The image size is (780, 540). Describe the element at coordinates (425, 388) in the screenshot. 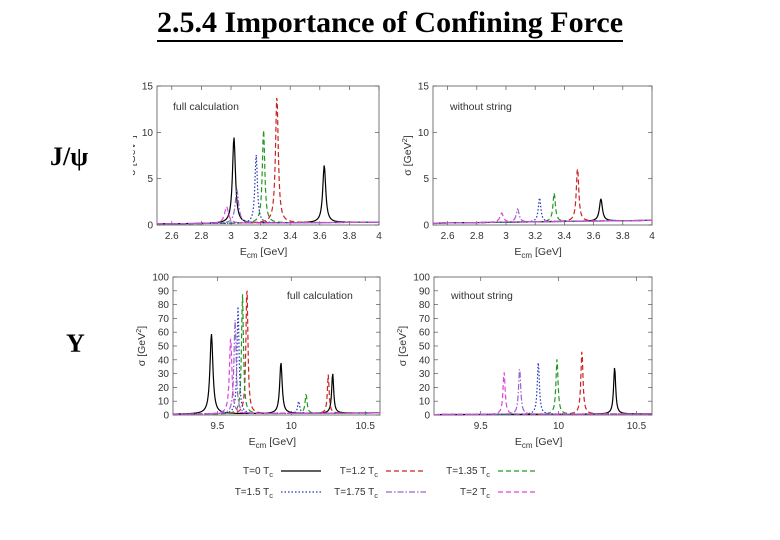

I see `upsilon-nostring-ytick-label: 20` at that location.